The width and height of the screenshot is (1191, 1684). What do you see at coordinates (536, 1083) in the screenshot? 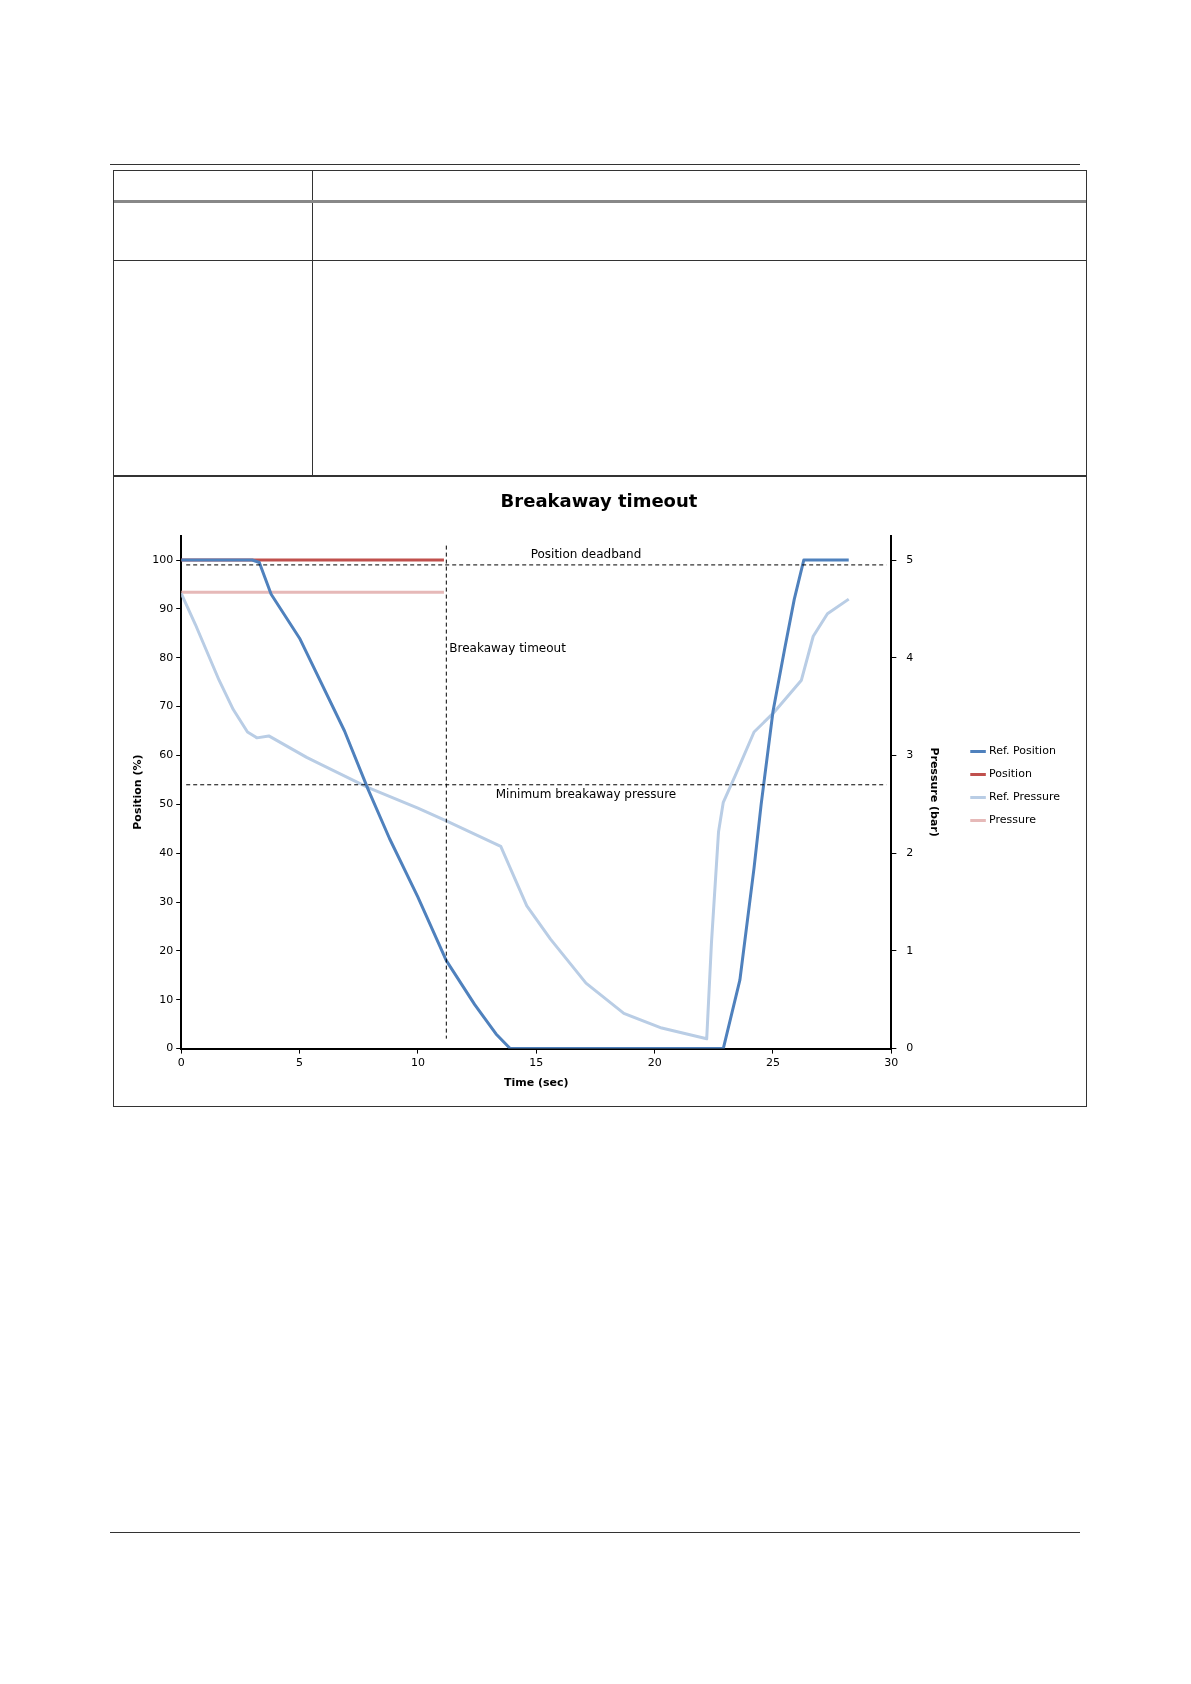
I see `x-axis-title: Time (sec)` at bounding box center [536, 1083].